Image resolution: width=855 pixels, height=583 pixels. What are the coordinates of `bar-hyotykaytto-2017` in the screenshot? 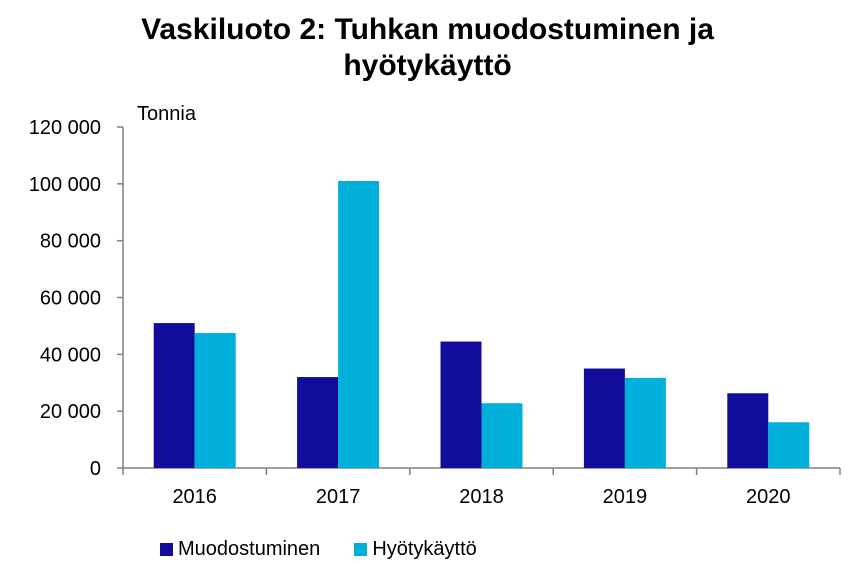 It's located at (359, 324).